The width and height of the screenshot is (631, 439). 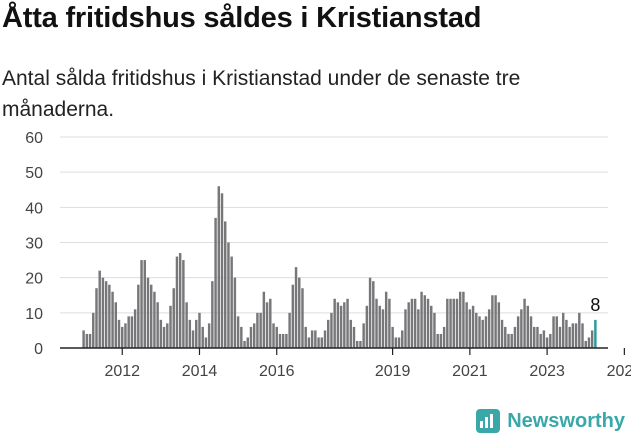 I want to click on y-tick-label: 40, so click(x=34, y=208).